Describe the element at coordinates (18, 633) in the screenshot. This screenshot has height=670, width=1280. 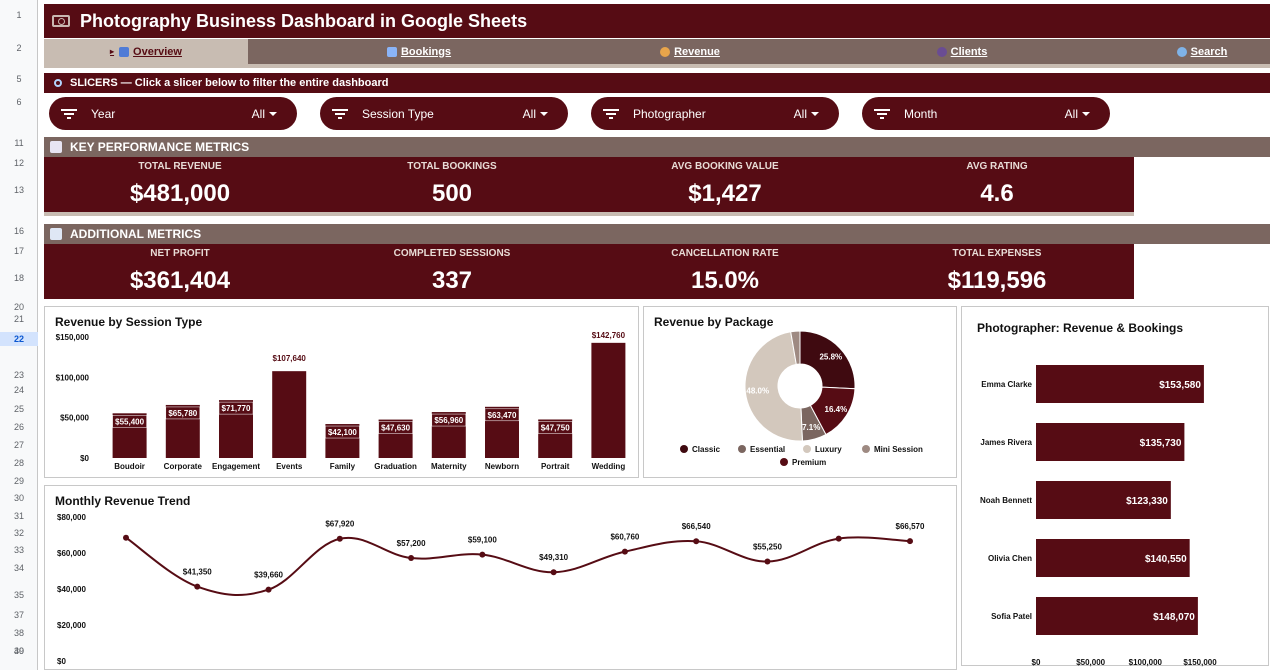
I see `row-number: 38` at that location.